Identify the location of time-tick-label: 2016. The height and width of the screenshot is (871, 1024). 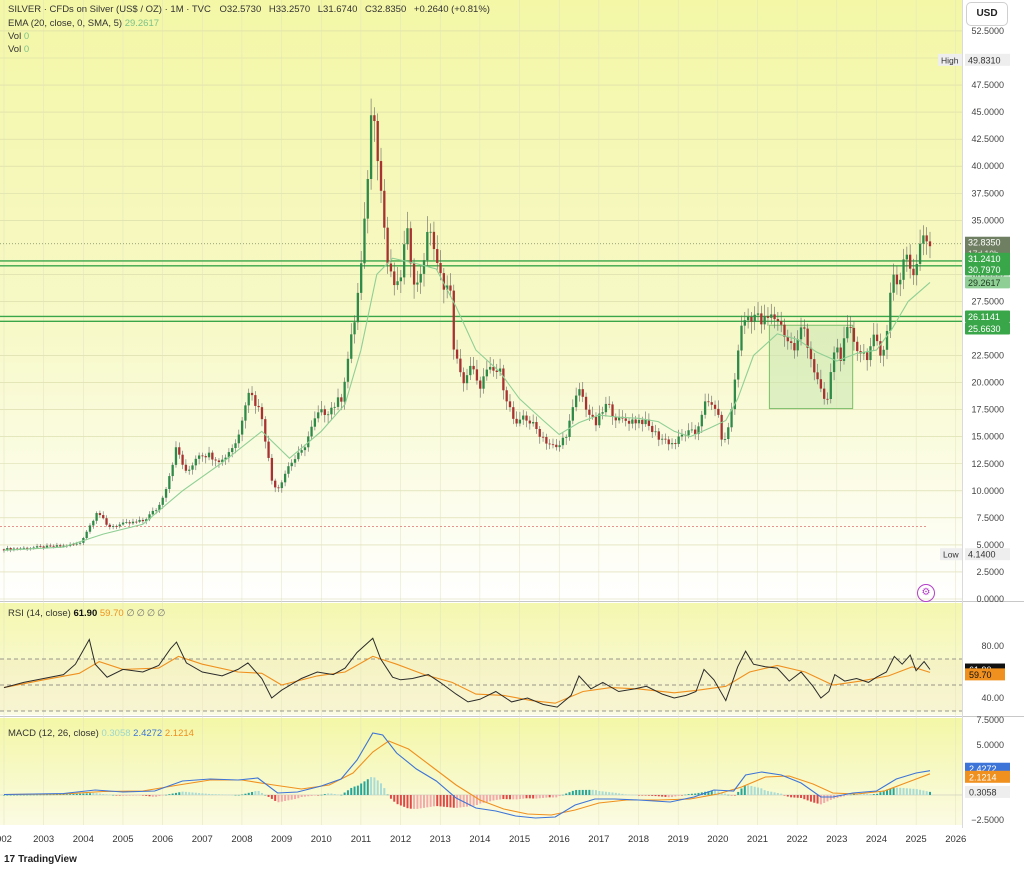
(559, 839).